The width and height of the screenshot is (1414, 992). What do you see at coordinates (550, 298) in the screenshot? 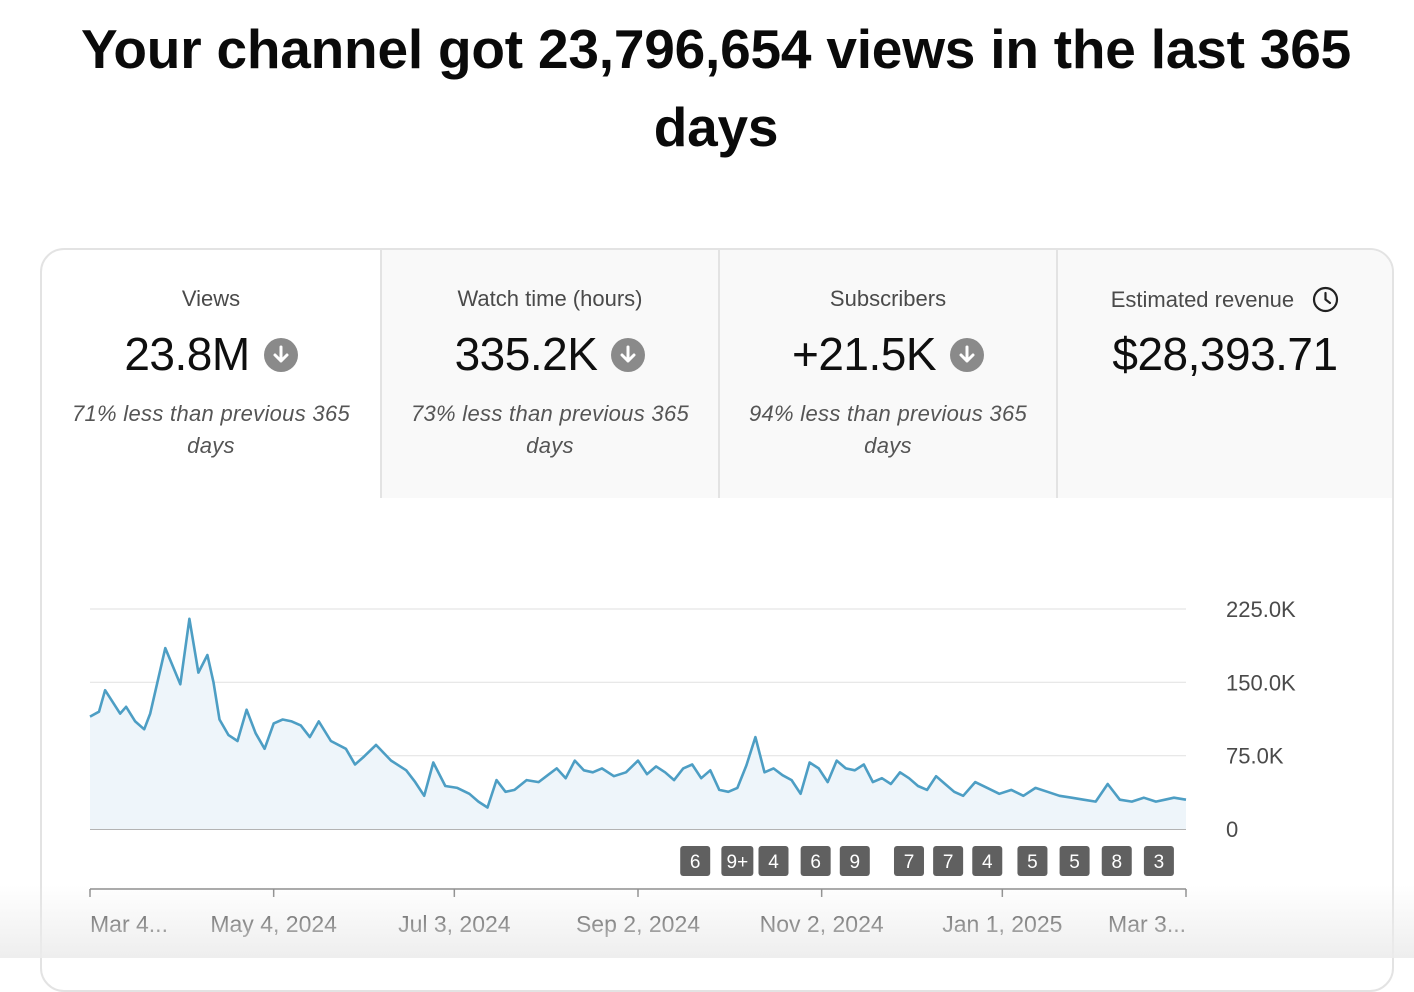
I see `tab-watch-time-label: Watch time (hours)` at bounding box center [550, 298].